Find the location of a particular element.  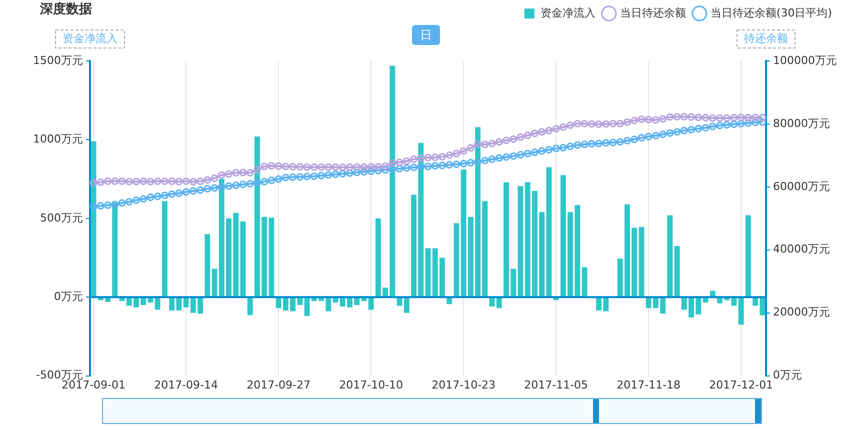

y2-tick-label: 20000万元 is located at coordinates (801, 312).